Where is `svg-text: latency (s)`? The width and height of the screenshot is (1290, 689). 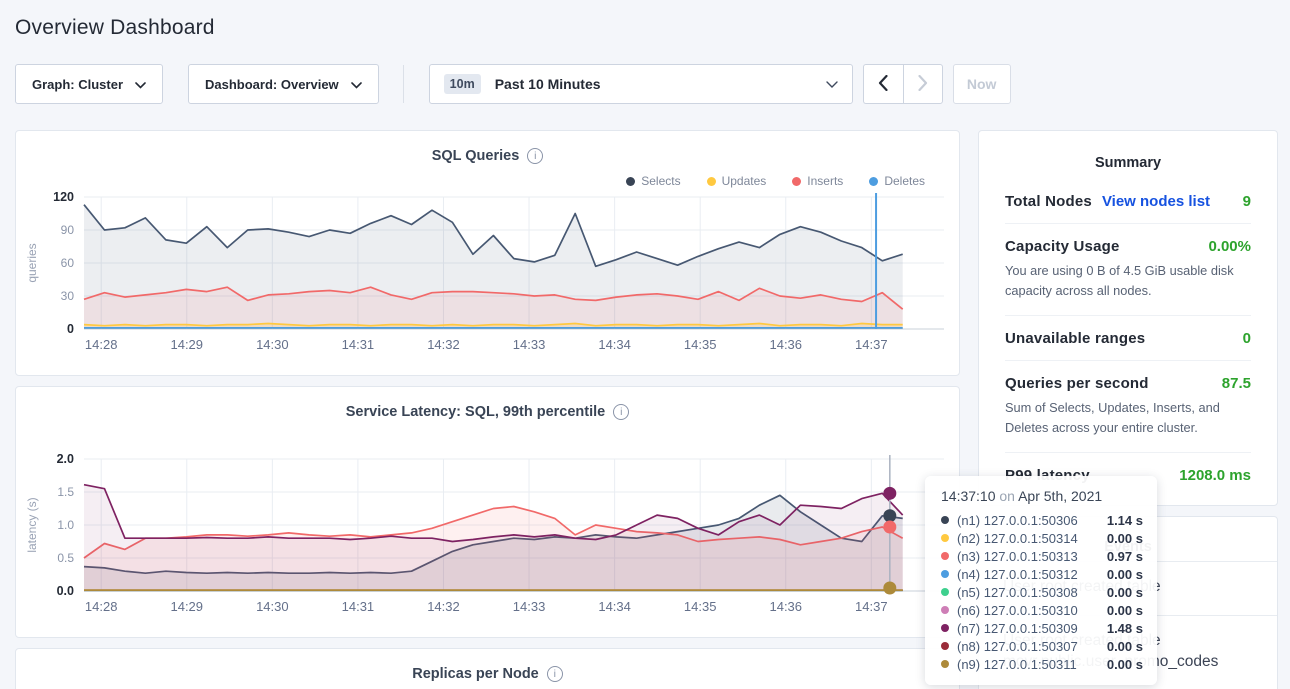 svg-text: latency (s) is located at coordinates (32, 524).